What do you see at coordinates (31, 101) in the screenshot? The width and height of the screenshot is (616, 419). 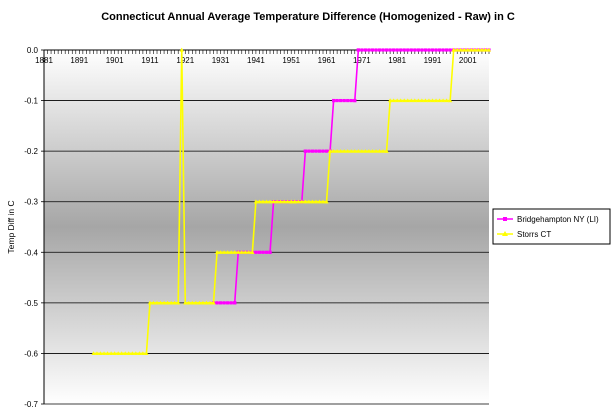 I see `y-tick-label: -0.1` at bounding box center [31, 101].